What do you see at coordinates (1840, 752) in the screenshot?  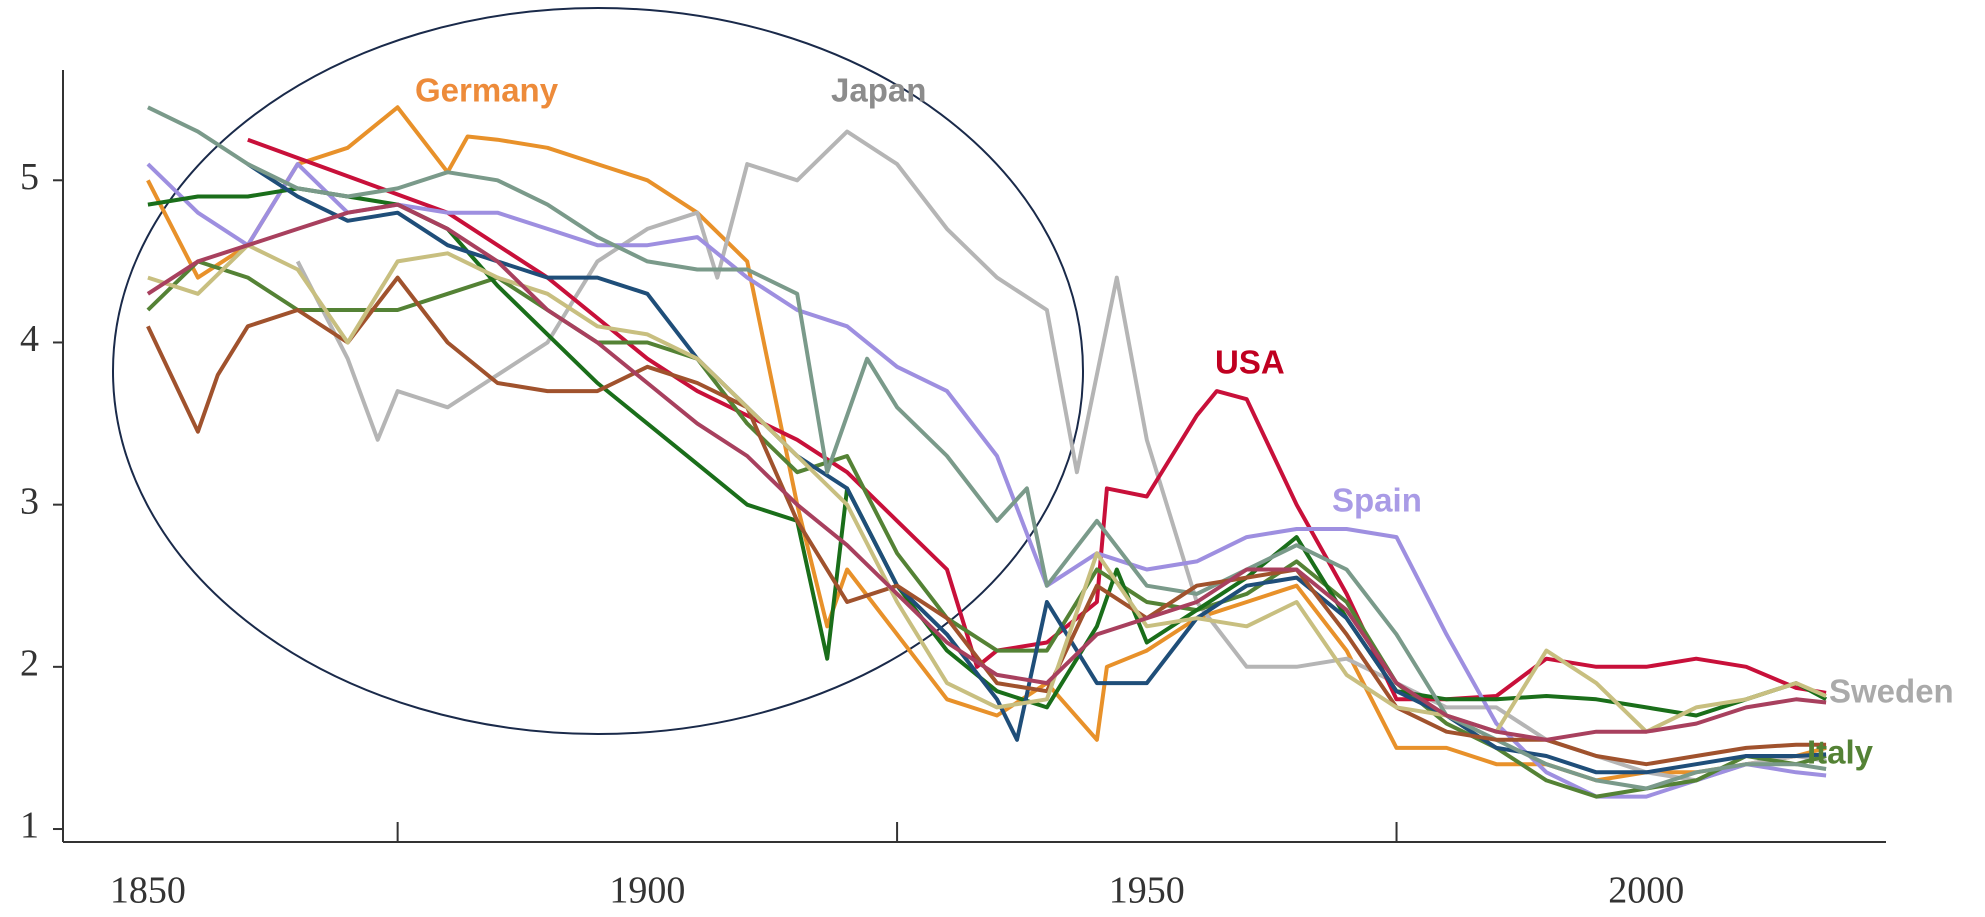 I see `line-label: Italy` at bounding box center [1840, 752].